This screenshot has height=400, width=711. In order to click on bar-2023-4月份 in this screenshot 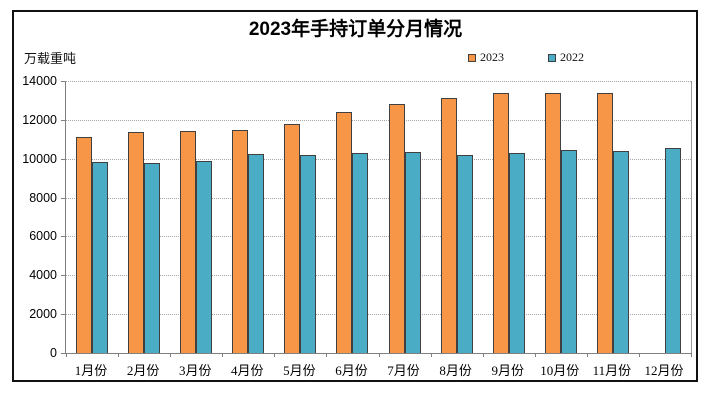, I will do `click(240, 241)`.